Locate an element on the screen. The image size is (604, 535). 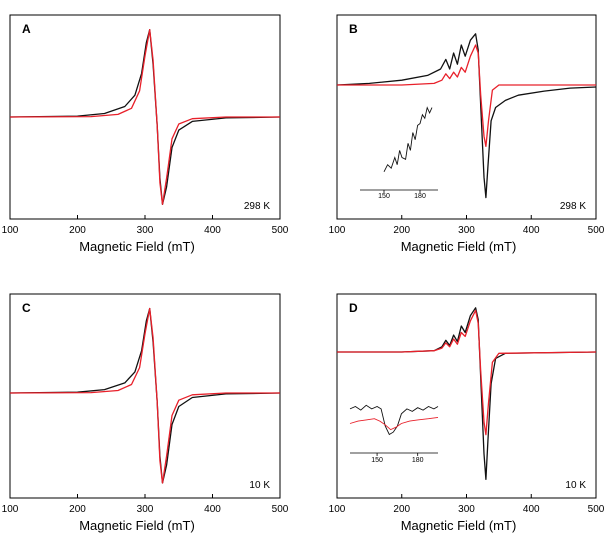
panel-label: B is located at coordinates (353, 29).